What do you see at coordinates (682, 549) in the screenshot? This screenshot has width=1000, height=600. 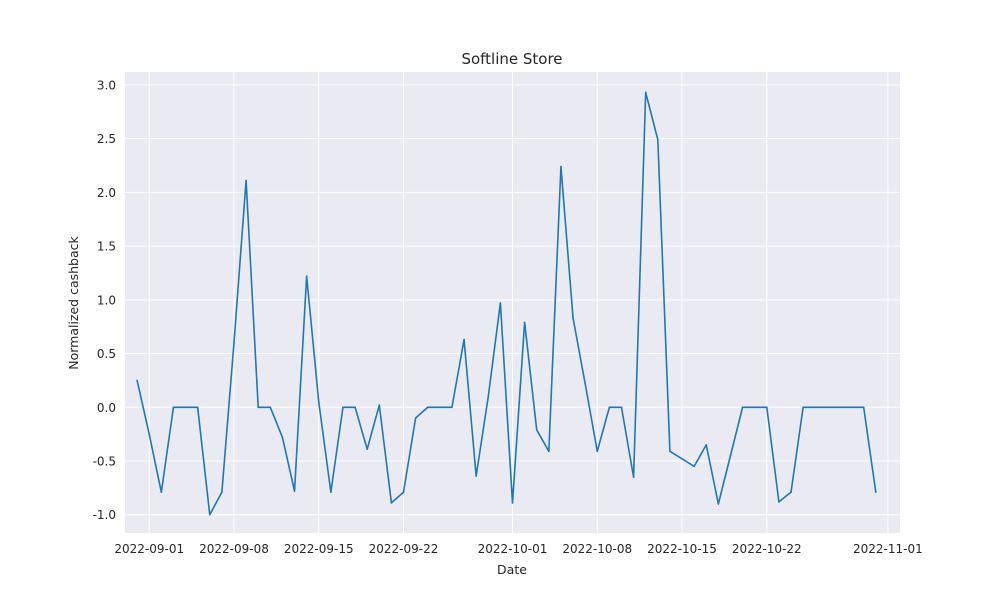 I see `x-tick-label: 2022-10-15` at bounding box center [682, 549].